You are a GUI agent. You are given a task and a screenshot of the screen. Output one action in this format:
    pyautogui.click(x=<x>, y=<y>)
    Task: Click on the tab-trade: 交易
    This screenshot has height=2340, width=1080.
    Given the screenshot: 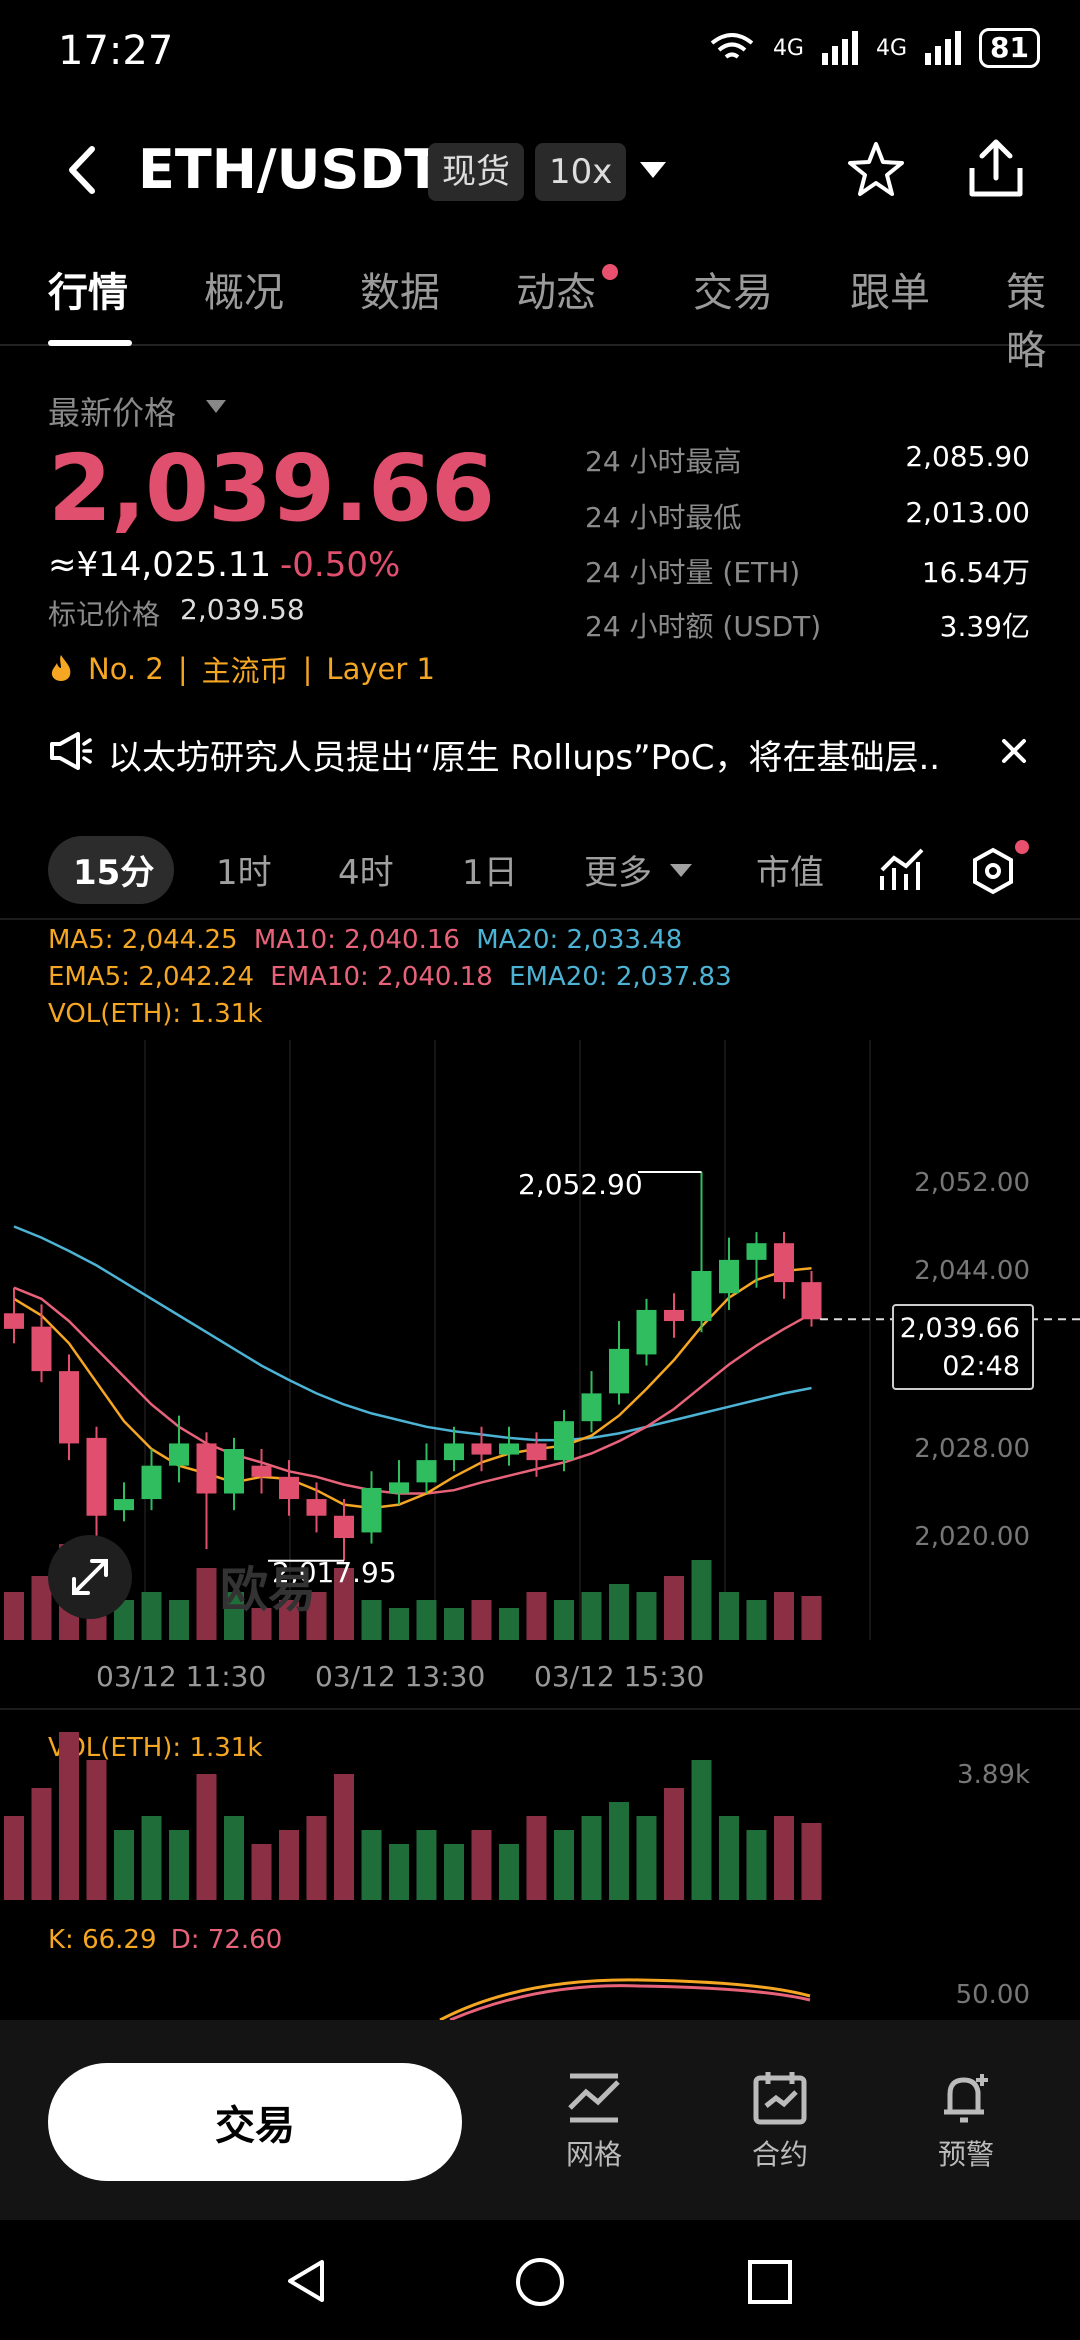 What is the action you would take?
    pyautogui.click(x=733, y=293)
    